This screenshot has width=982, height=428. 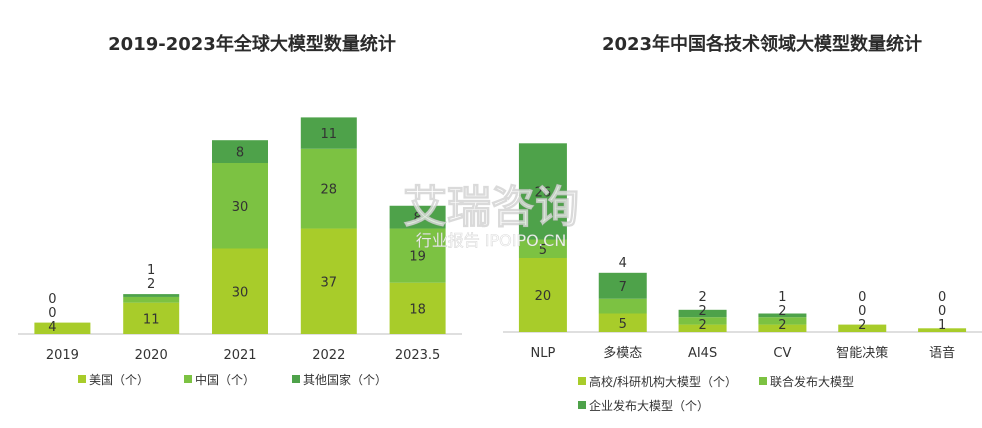 I want to click on x-tick-label: 2022, so click(x=328, y=355).